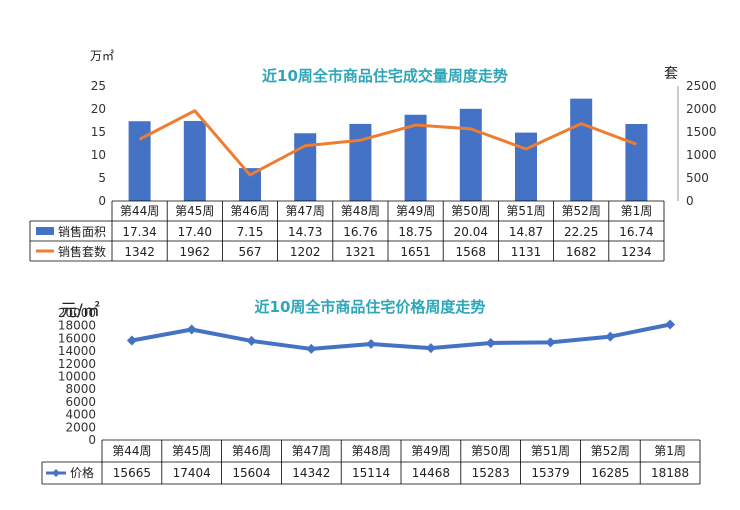 The width and height of the screenshot is (740, 510). Describe the element at coordinates (581, 252) in the screenshot. I see `units-value: 1682` at that location.